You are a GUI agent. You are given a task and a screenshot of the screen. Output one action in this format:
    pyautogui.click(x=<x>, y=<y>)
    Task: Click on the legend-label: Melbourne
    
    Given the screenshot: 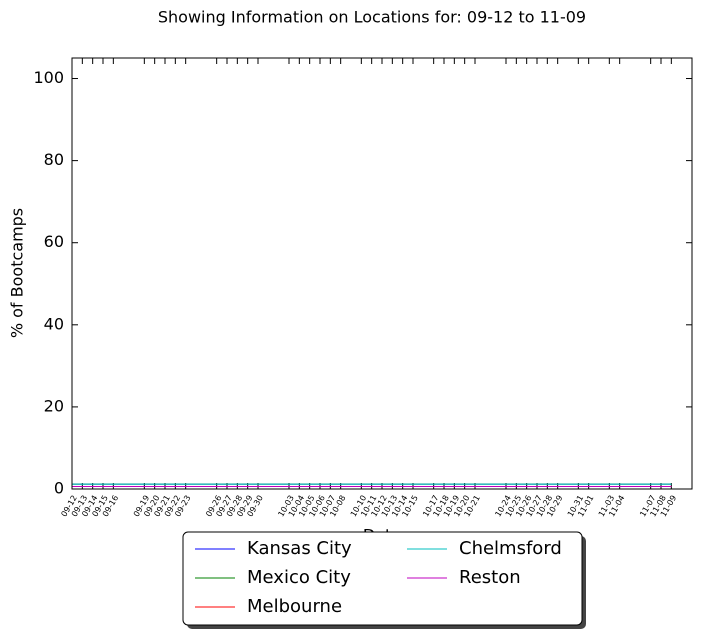 What is the action you would take?
    pyautogui.click(x=294, y=606)
    